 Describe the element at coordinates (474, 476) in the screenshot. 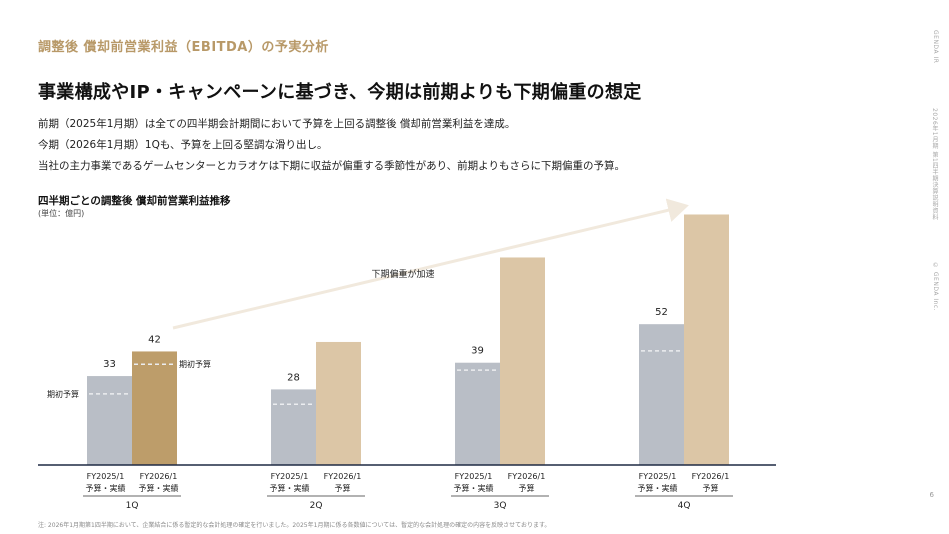

I see `tick-fy2025-year-3Q: FY2025/1` at that location.